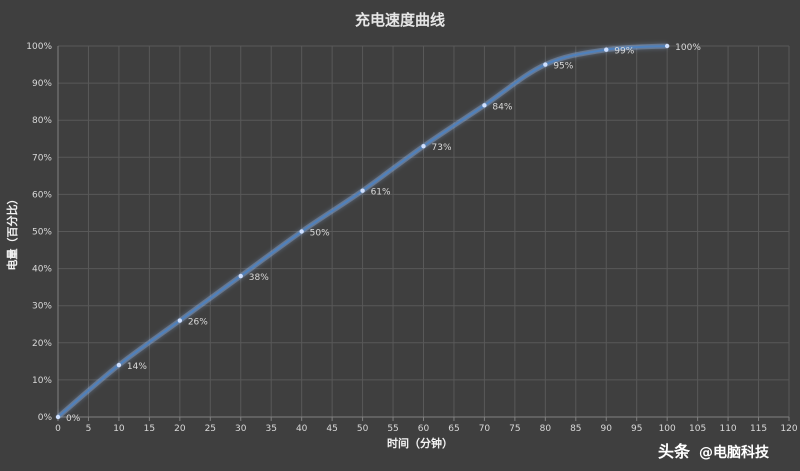 The width and height of the screenshot is (800, 471). What do you see at coordinates (392, 429) in the screenshot?
I see `x-tick-label: 55` at bounding box center [392, 429].